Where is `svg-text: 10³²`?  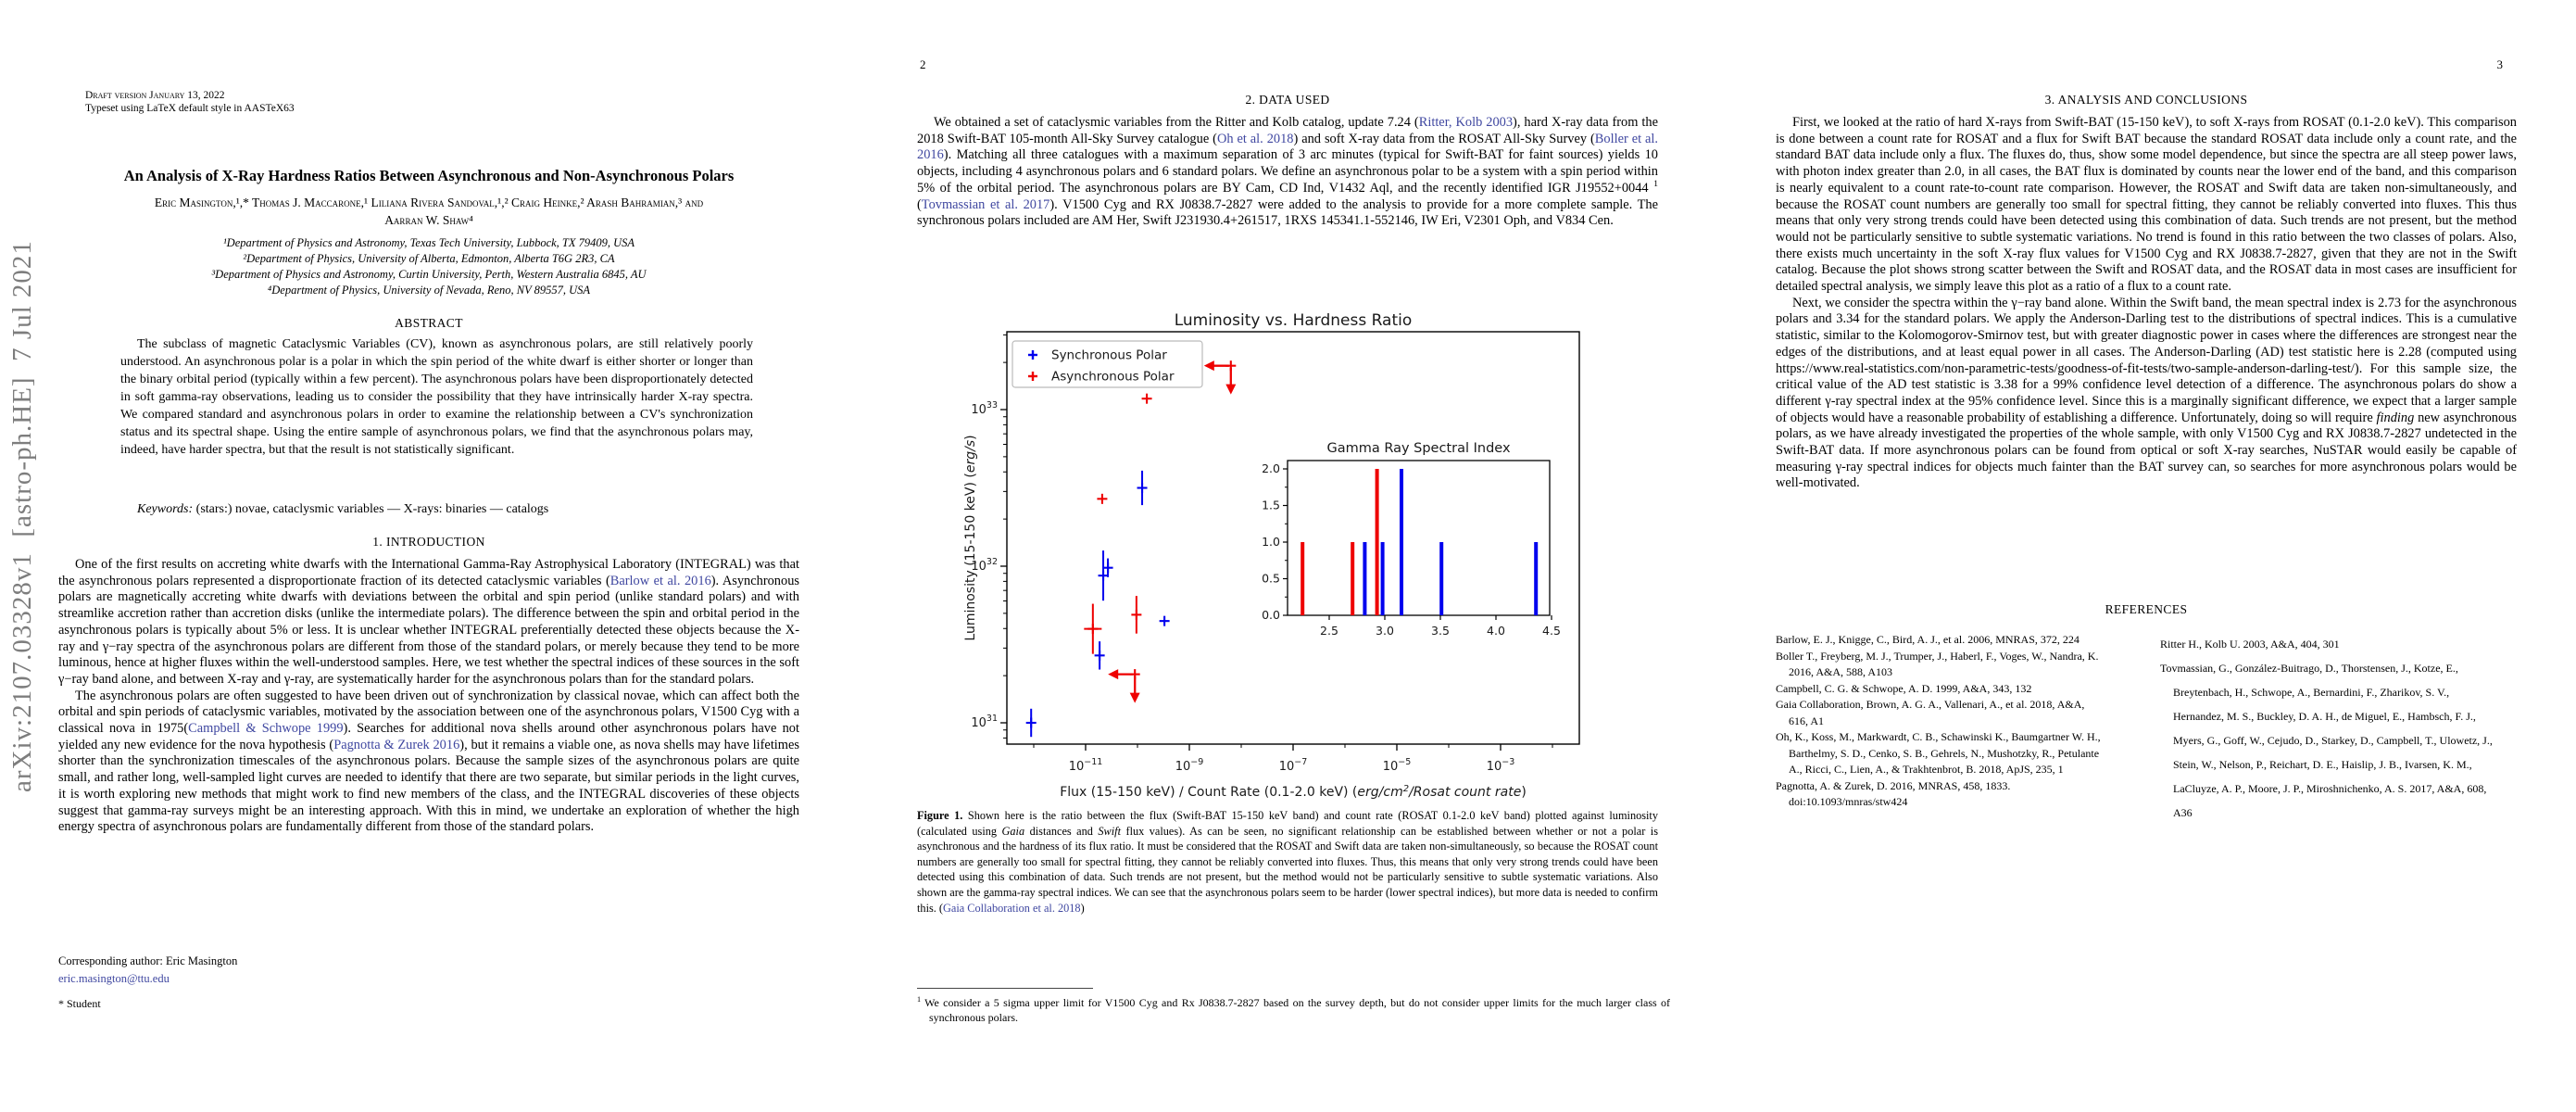 svg-text: 10³² is located at coordinates (985, 565).